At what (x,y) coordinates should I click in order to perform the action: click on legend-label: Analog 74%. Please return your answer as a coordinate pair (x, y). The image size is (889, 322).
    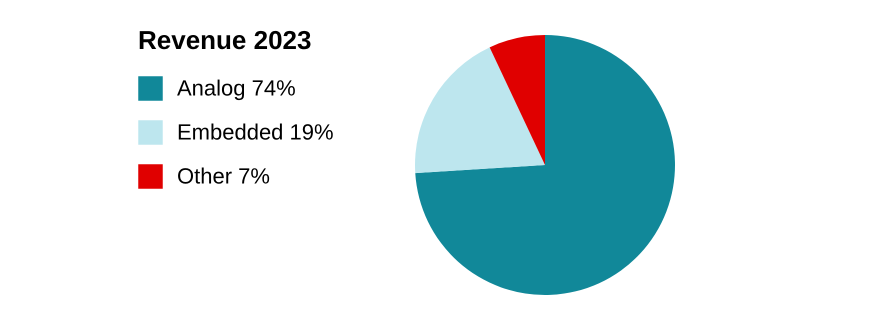
    Looking at the image, I should click on (236, 88).